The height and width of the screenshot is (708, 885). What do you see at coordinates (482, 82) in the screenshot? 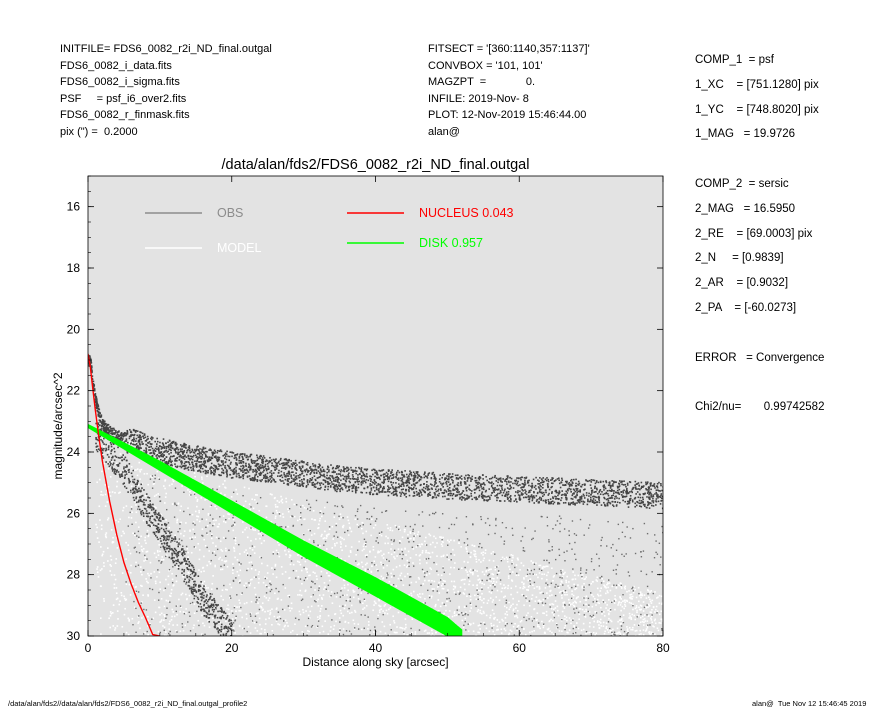
I see `header-mid-line: MAGZPT = 0.` at bounding box center [482, 82].